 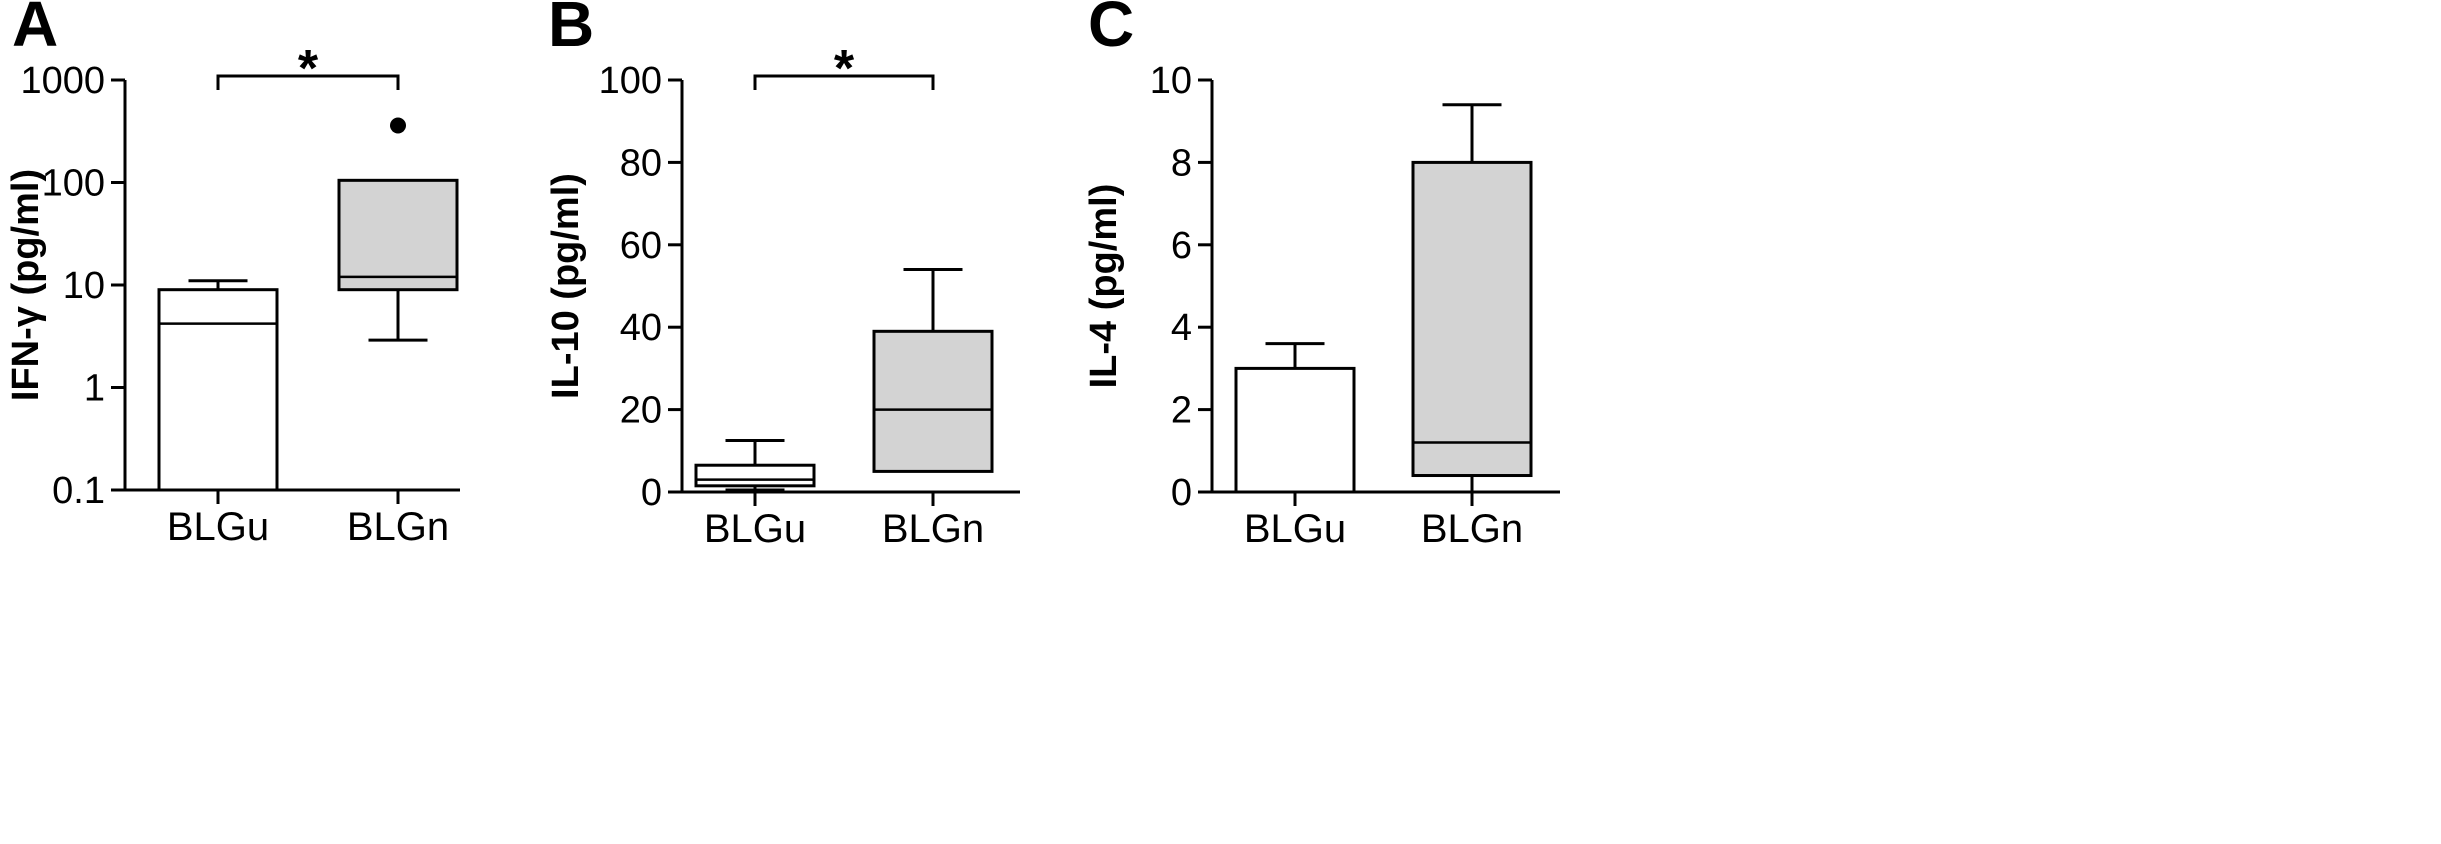 I want to click on y-tick-label: 20, so click(x=641, y=411).